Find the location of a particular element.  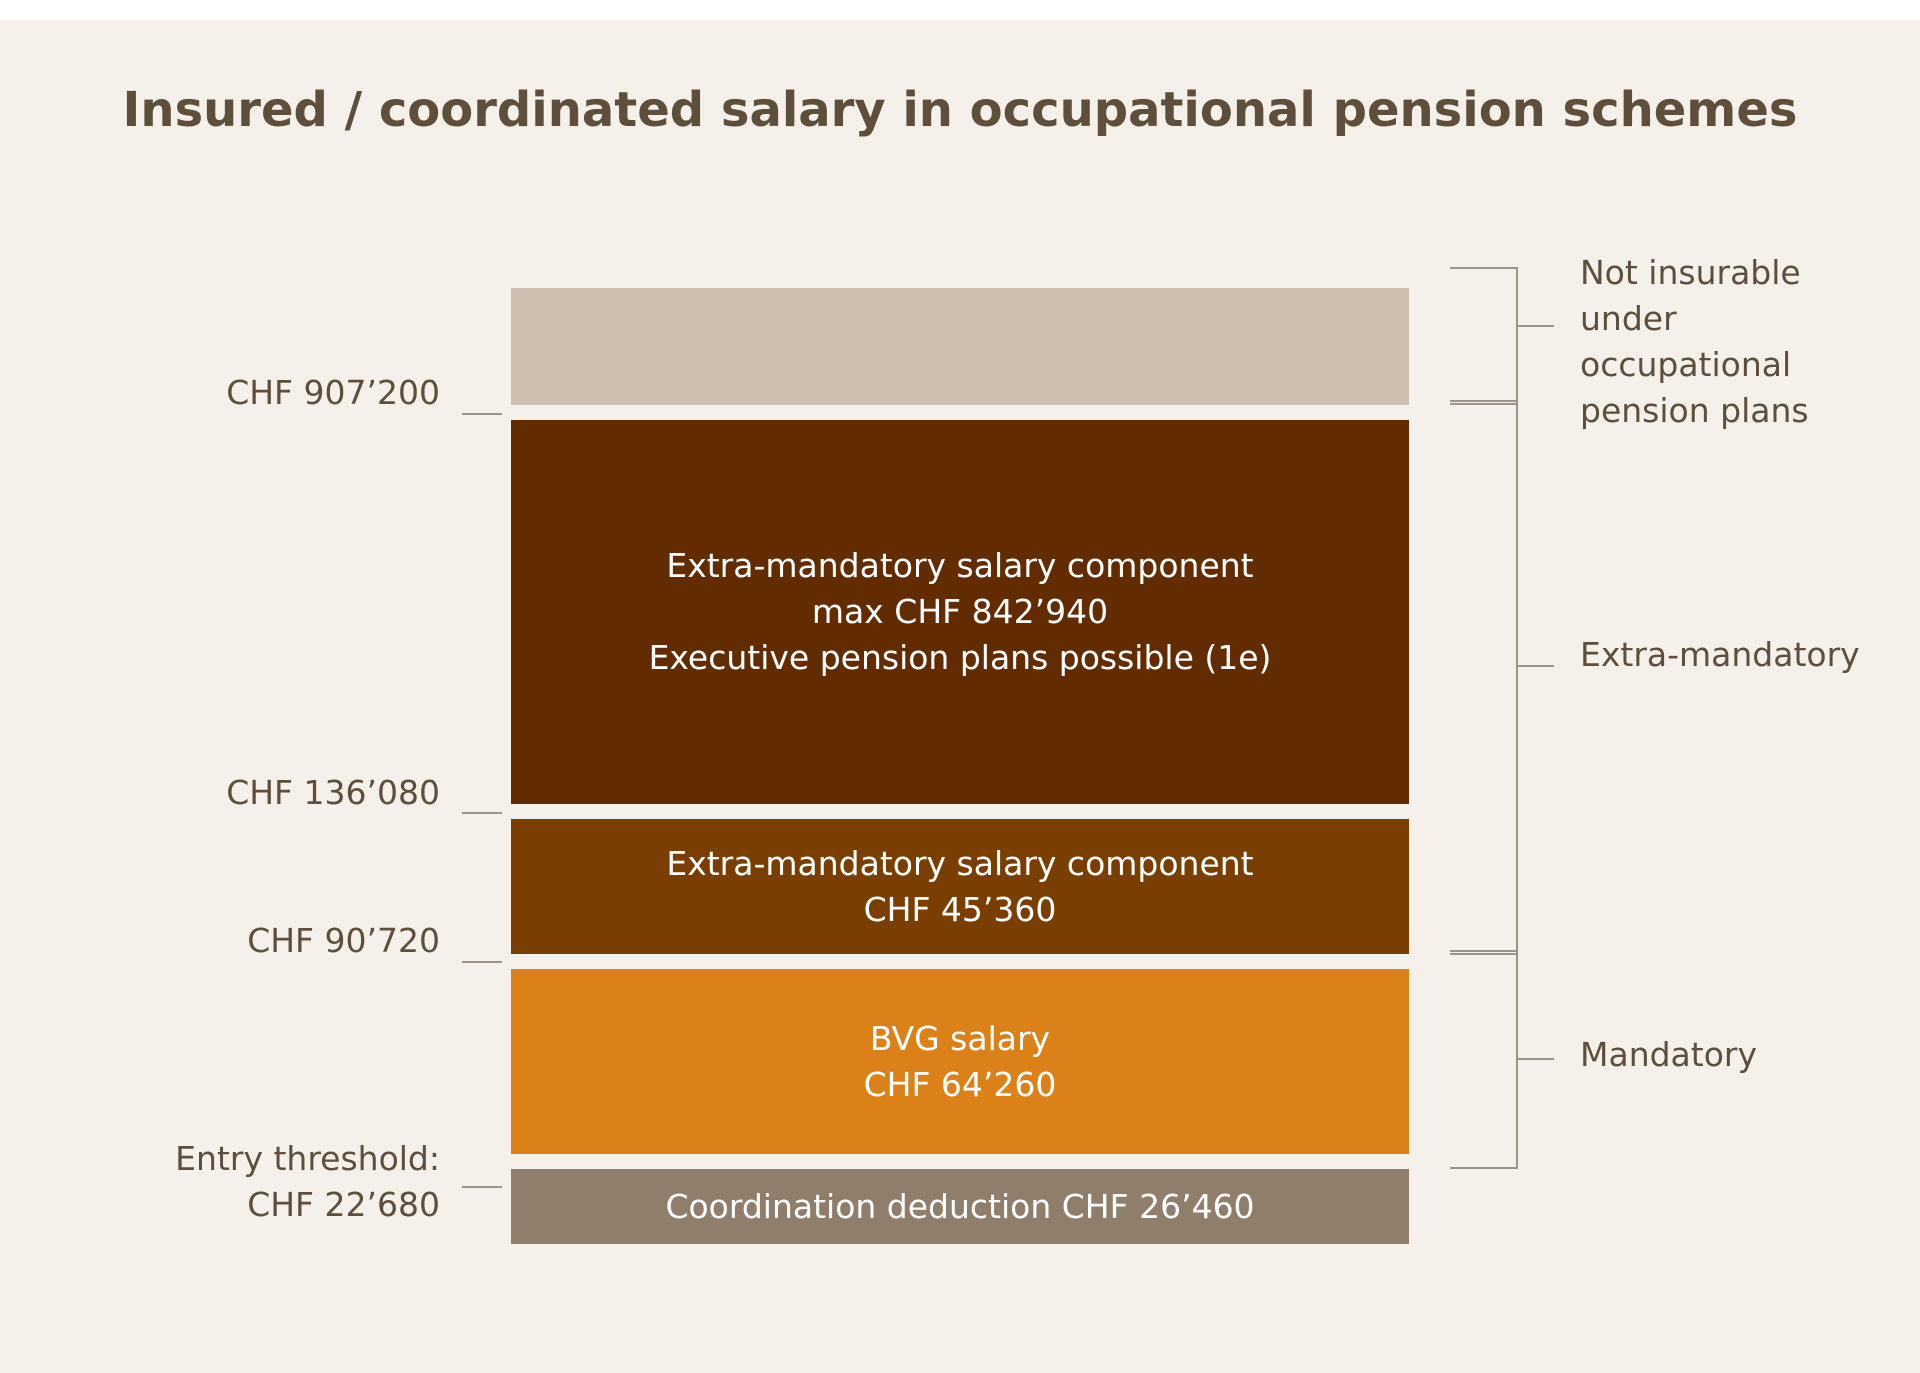

bracket-extra-mandatory is located at coordinates (1484, 677).